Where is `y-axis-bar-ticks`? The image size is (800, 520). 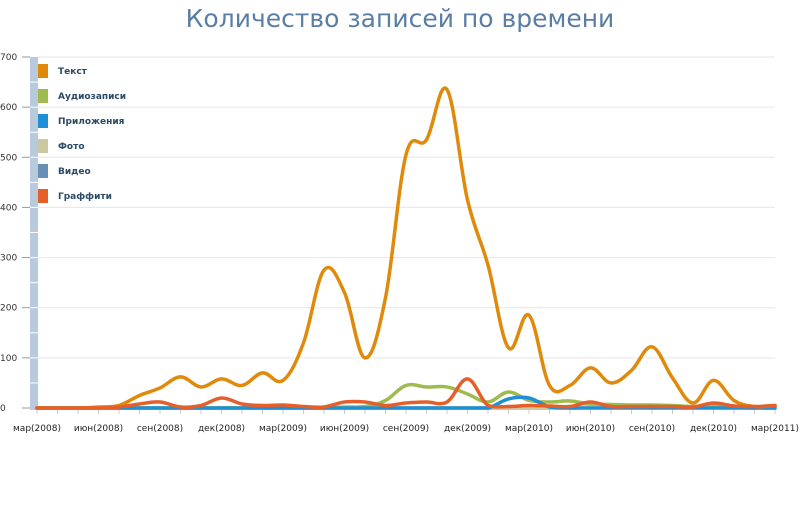
y-axis-bar-ticks is located at coordinates (34, 232).